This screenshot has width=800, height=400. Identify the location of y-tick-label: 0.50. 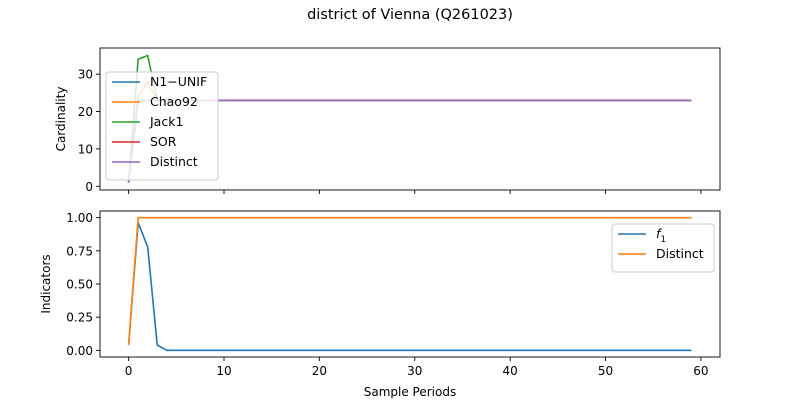
(79, 285).